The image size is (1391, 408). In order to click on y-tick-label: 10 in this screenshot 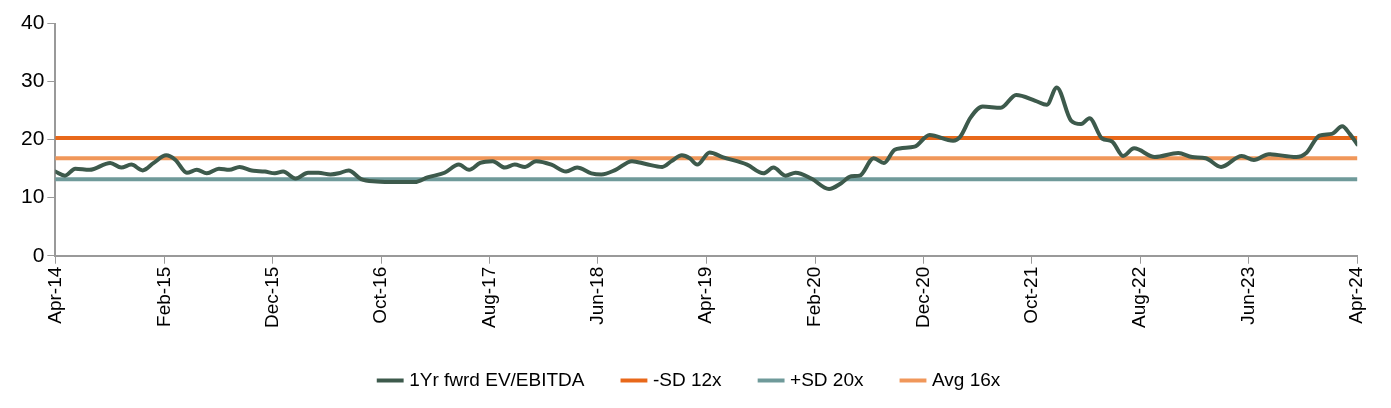, I will do `click(33, 196)`.